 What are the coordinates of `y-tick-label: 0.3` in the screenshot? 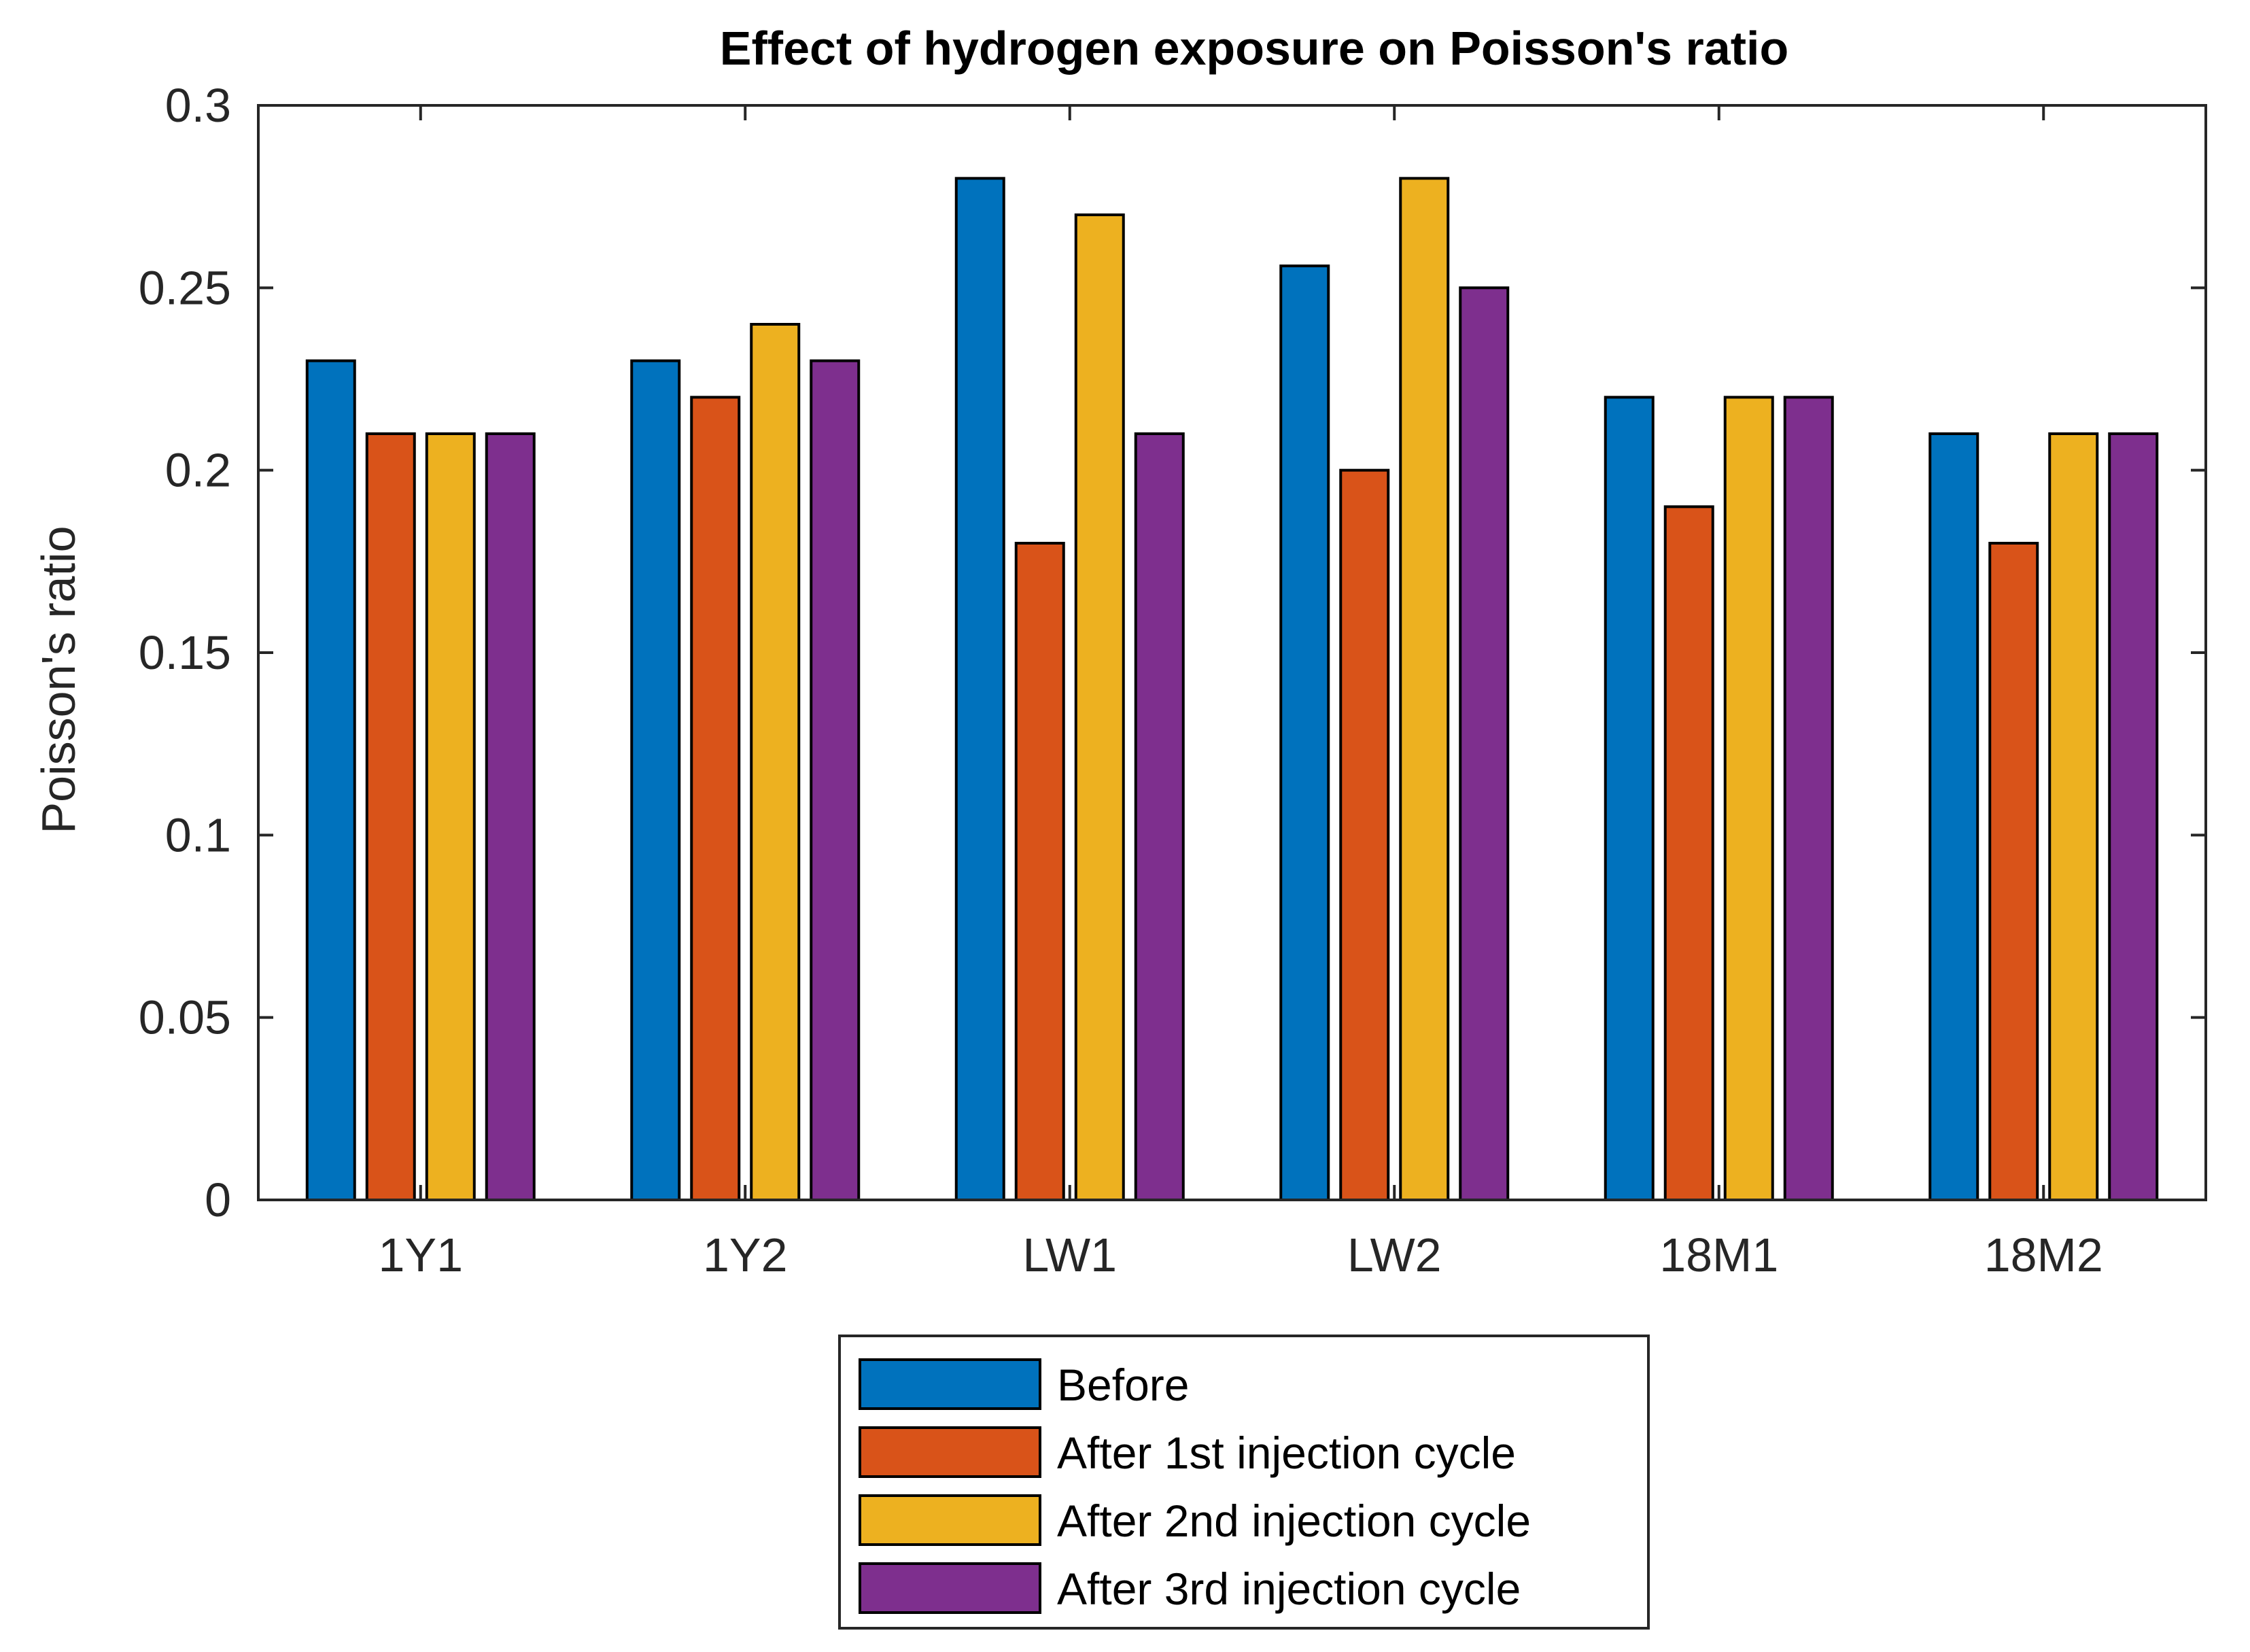 It's located at (198, 105).